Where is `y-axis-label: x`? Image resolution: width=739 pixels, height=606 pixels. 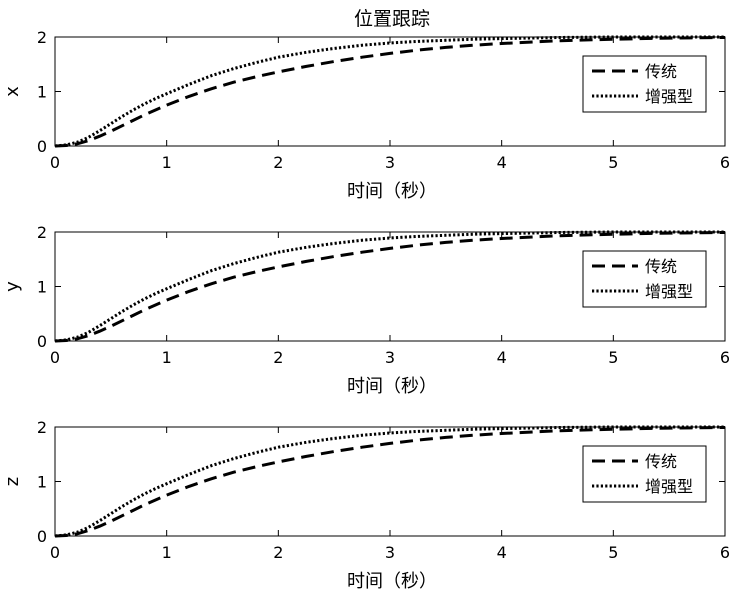 y-axis-label: x is located at coordinates (12, 91).